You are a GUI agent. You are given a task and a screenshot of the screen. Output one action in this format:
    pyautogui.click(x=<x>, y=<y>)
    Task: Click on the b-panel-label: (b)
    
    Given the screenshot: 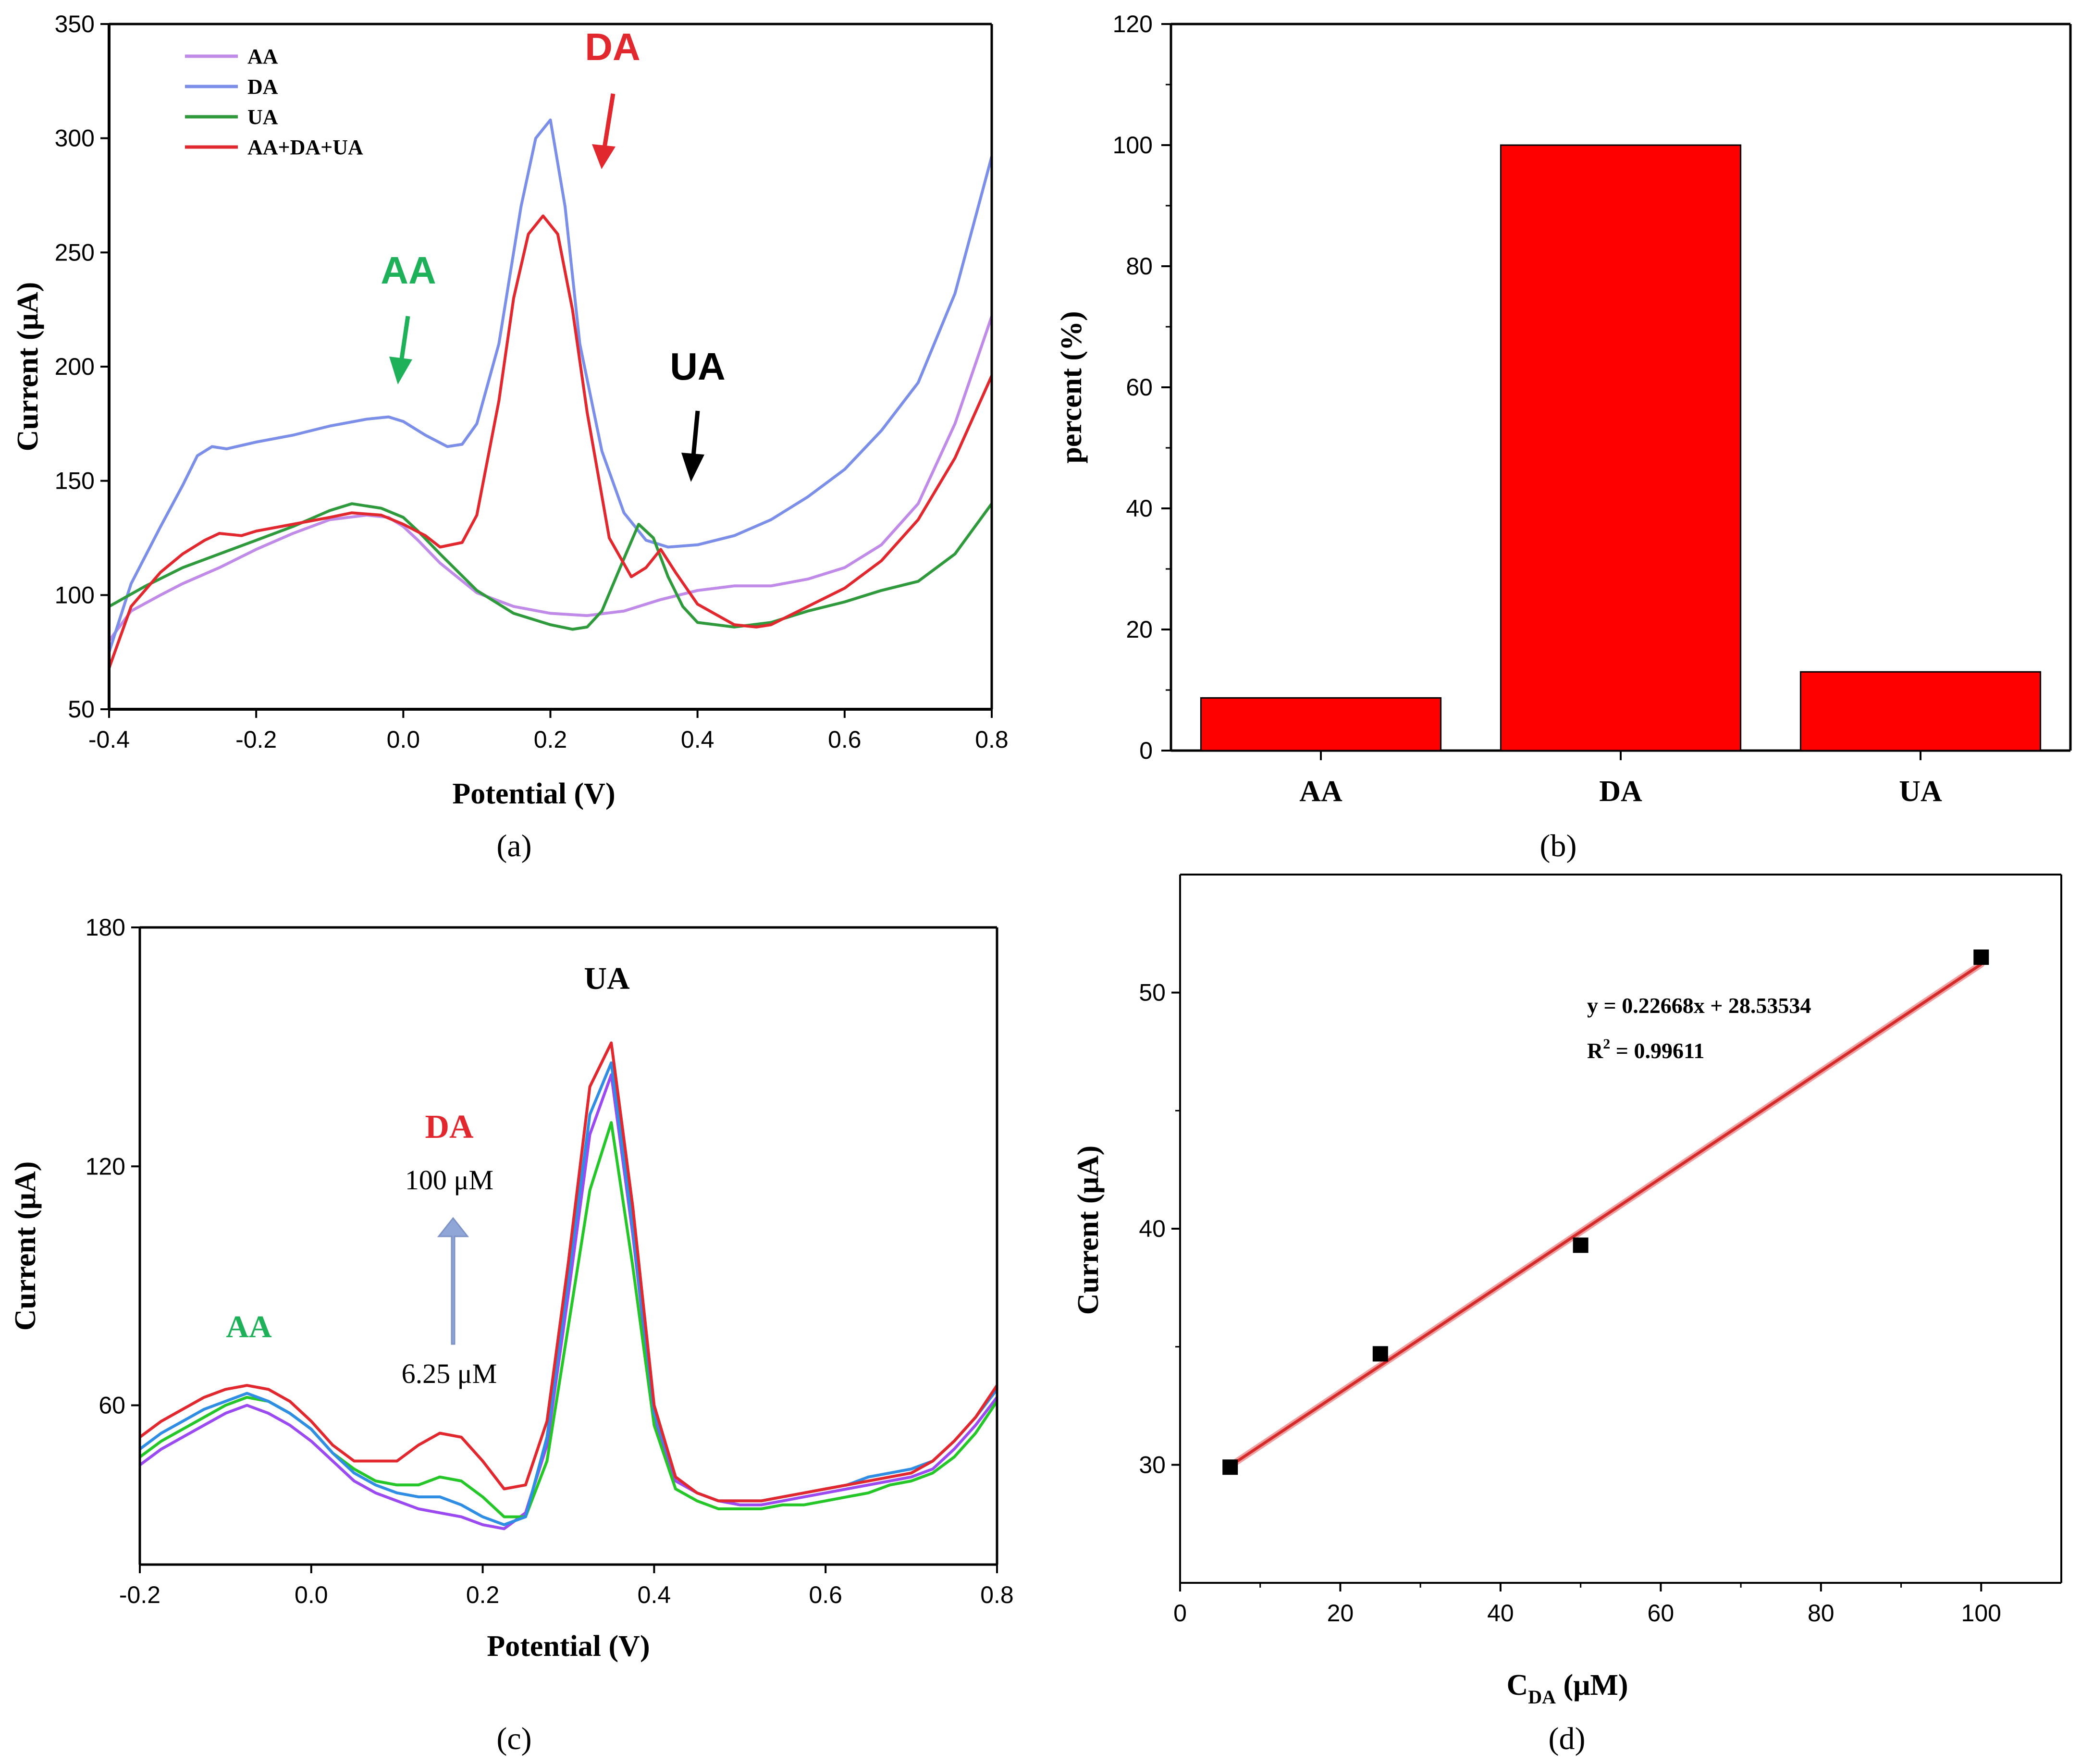 What is the action you would take?
    pyautogui.click(x=1559, y=846)
    